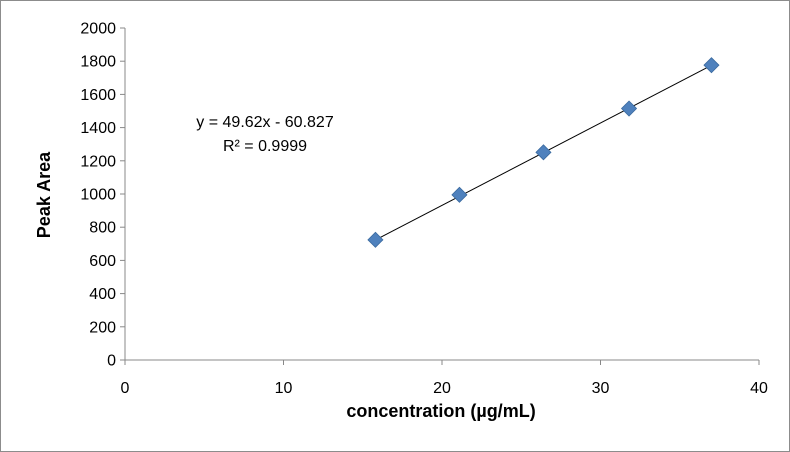 This screenshot has width=790, height=452. What do you see at coordinates (98, 62) in the screenshot?
I see `y-tick-label: 1800` at bounding box center [98, 62].